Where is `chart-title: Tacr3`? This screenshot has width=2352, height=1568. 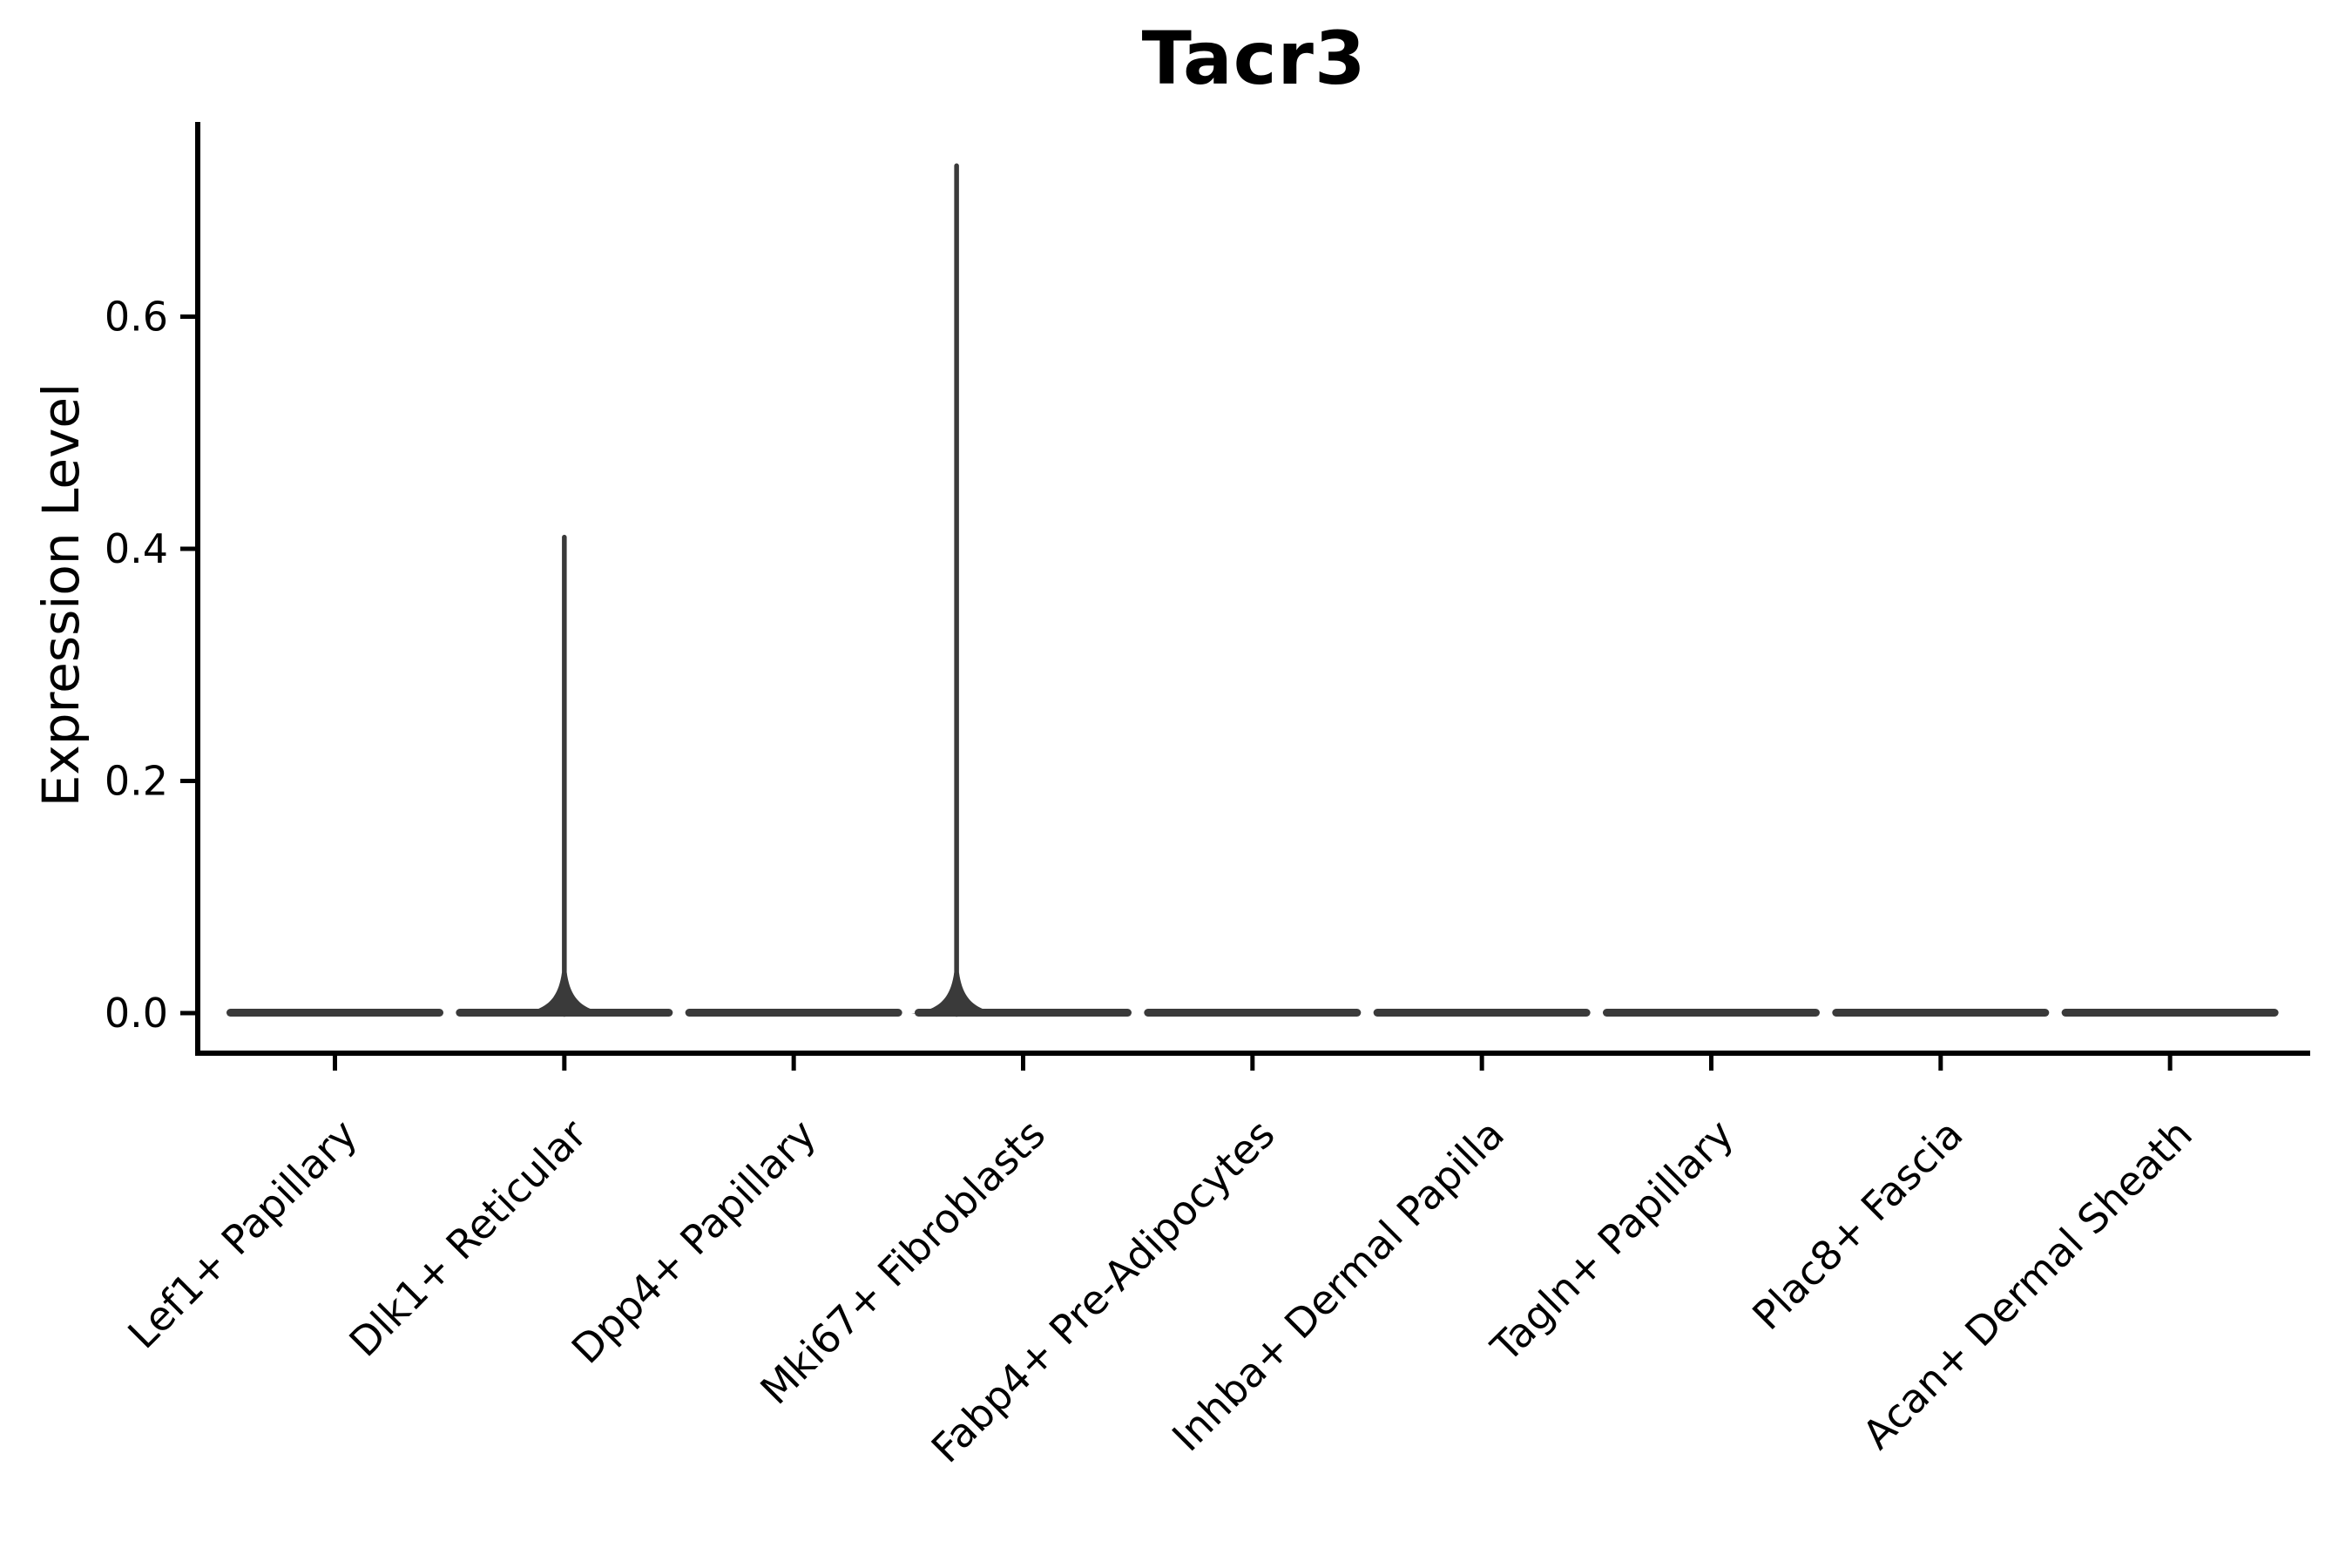 chart-title: Tacr3 is located at coordinates (1254, 58).